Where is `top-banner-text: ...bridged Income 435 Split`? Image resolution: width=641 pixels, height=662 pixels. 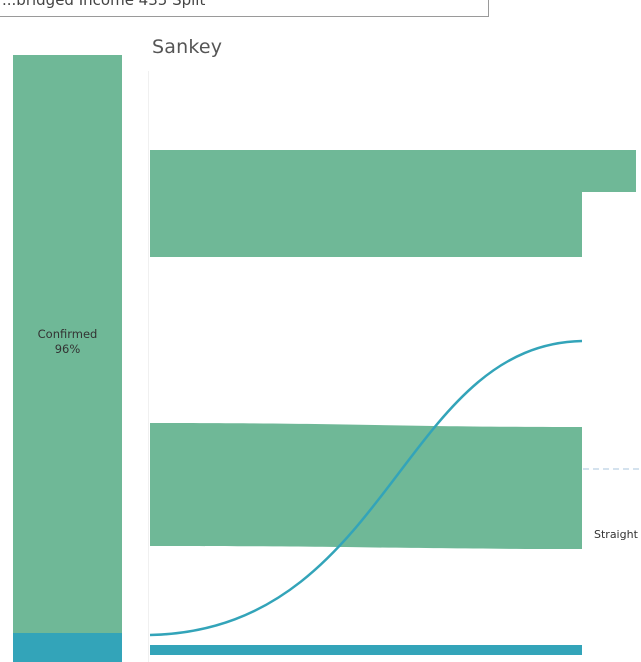
top-banner-text: ...bridged Income 435 Split is located at coordinates (104, 4).